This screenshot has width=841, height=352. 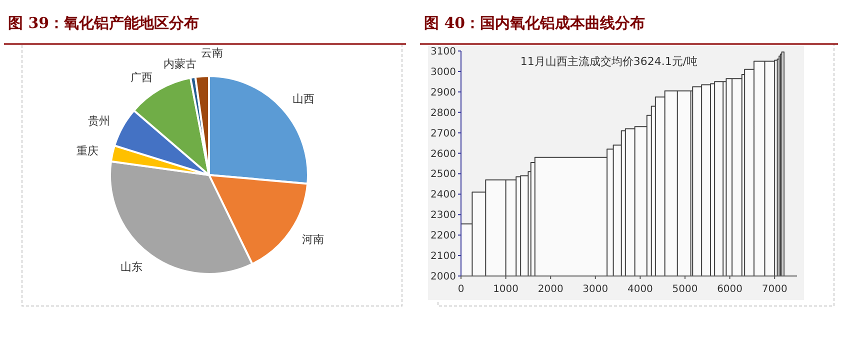 What do you see at coordinates (99, 121) in the screenshot?
I see `slice-label: 贵州` at bounding box center [99, 121].